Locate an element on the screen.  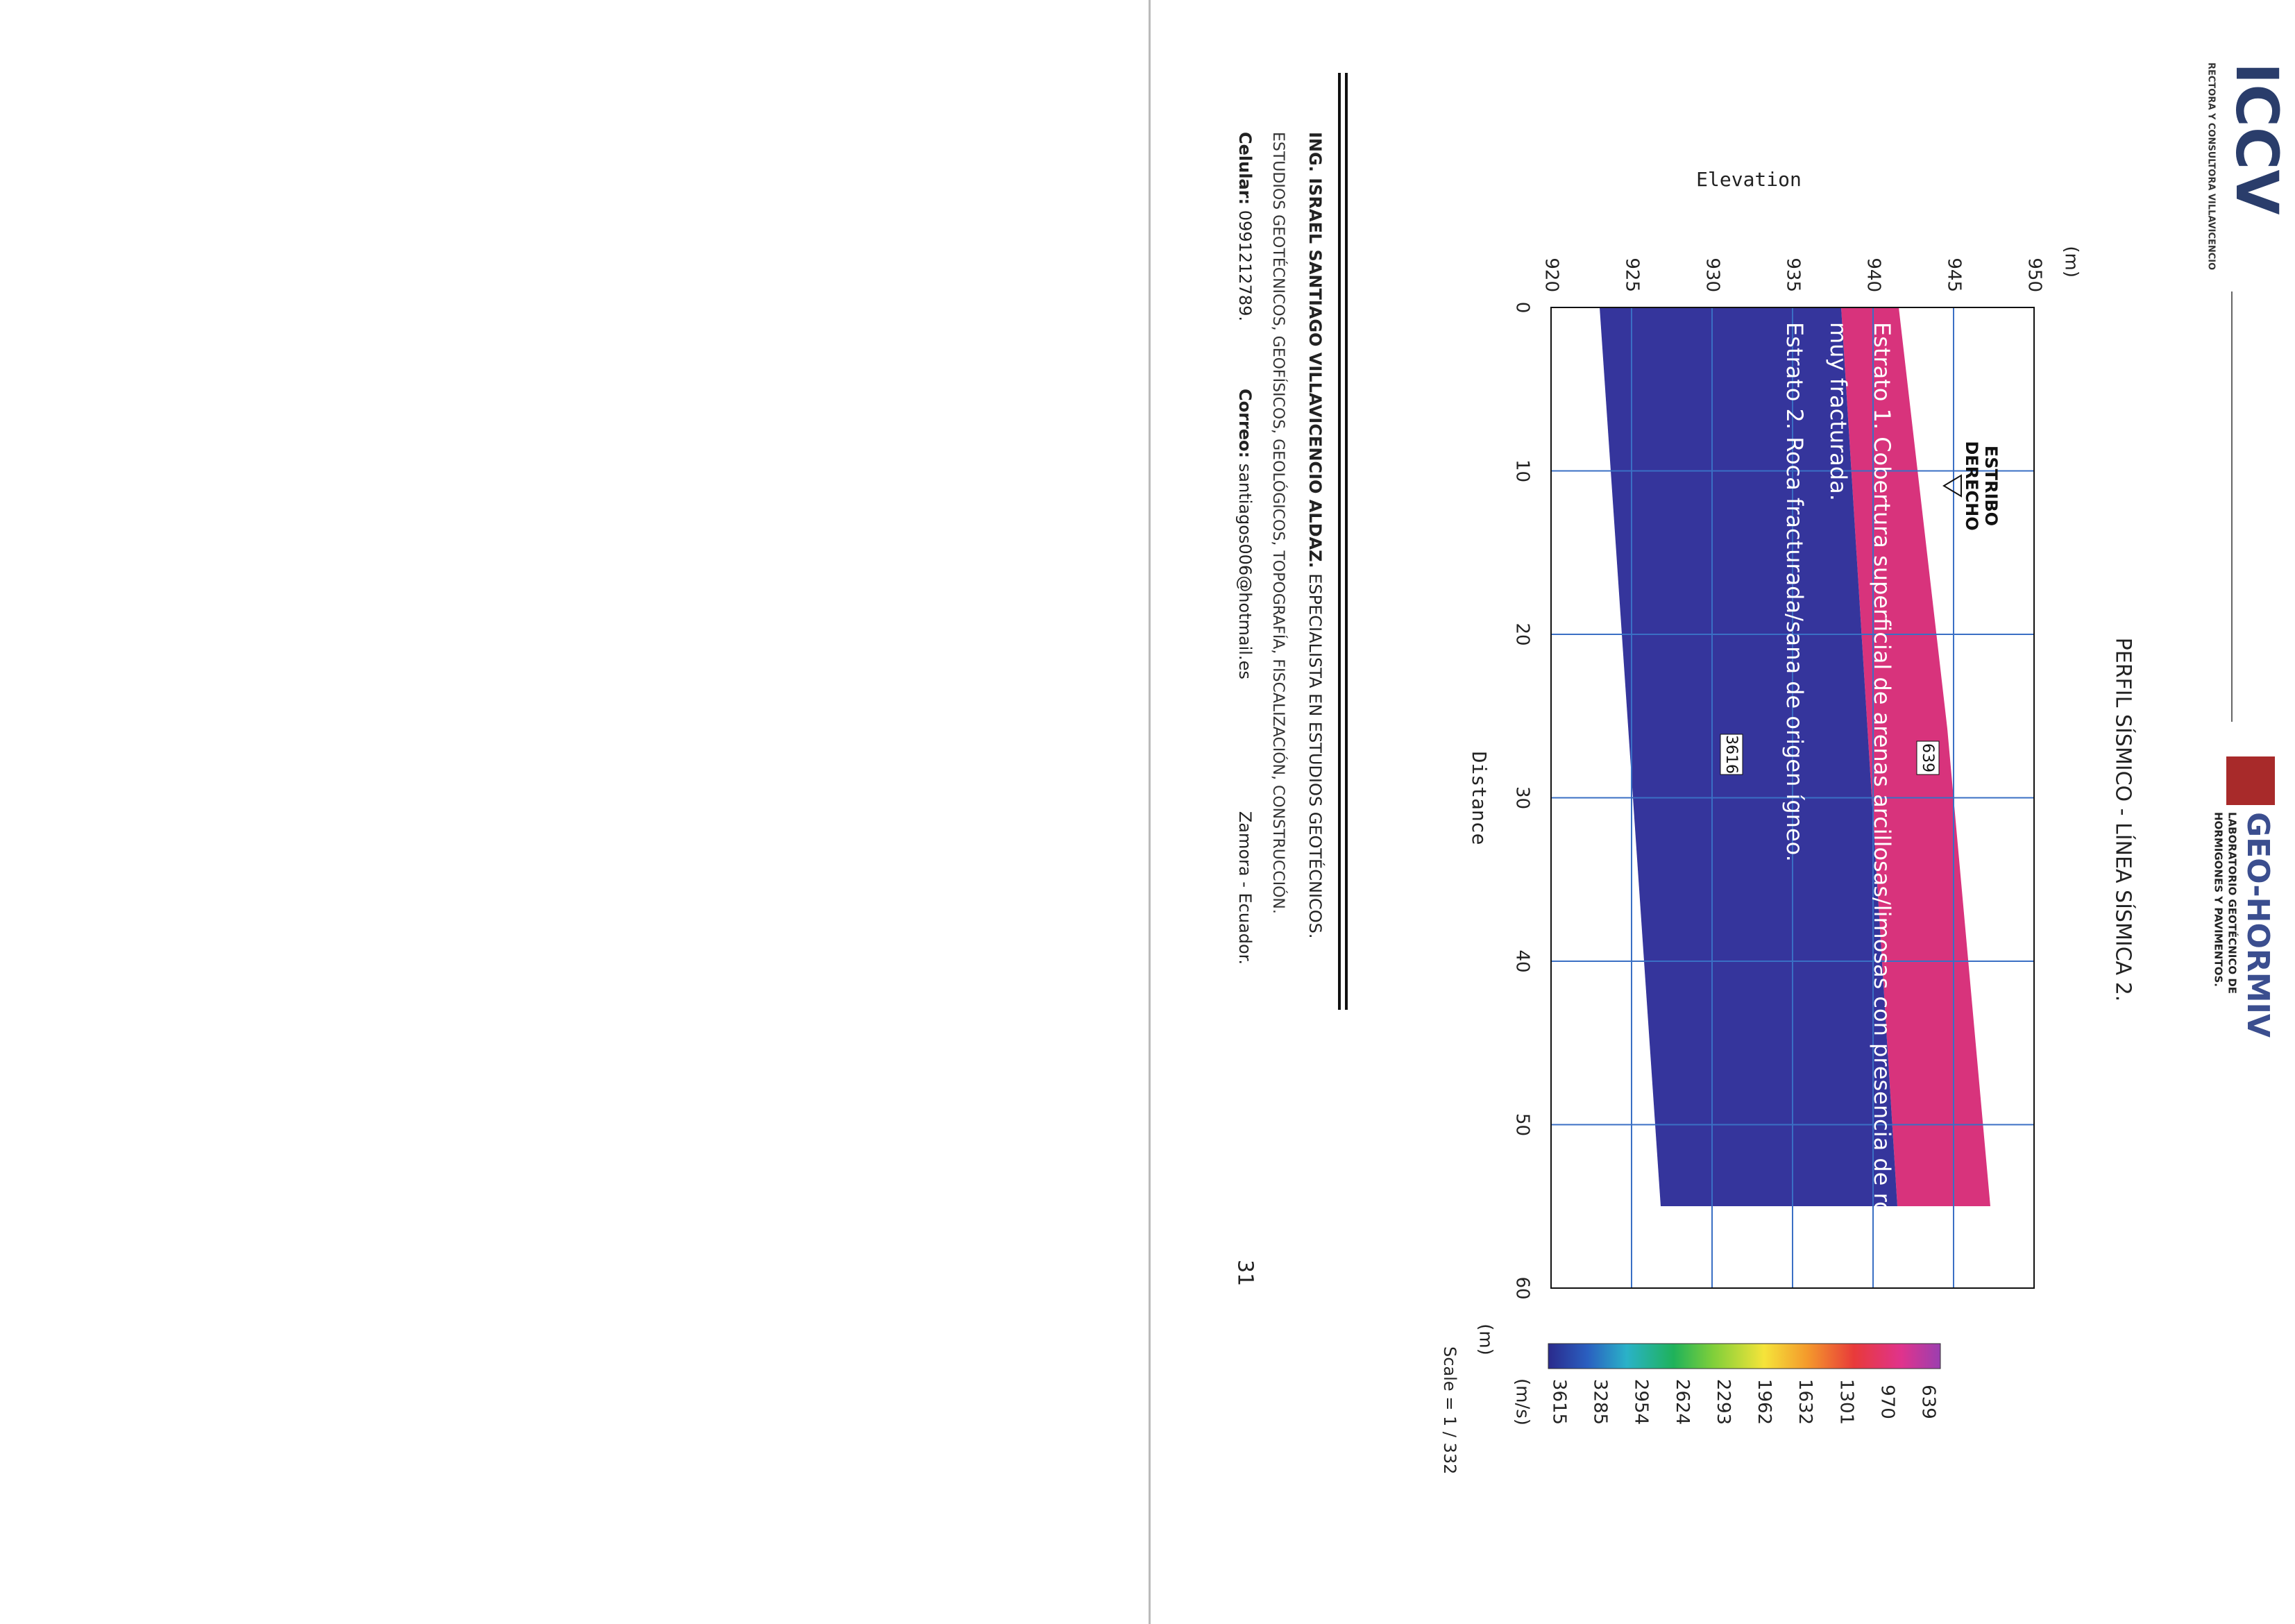
email-label: Correo: is located at coordinates (1245, 423).